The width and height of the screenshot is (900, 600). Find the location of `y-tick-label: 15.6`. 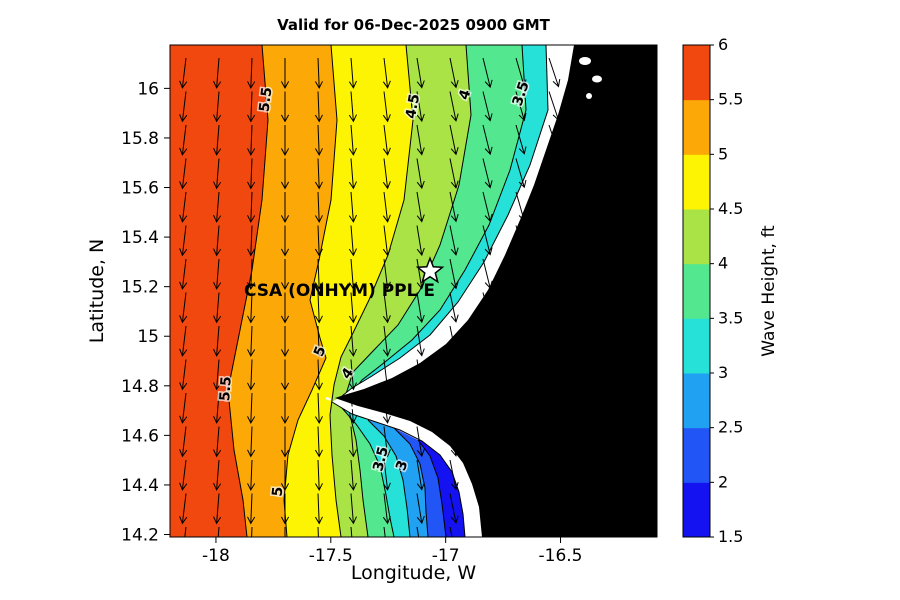

y-tick-label: 15.6 is located at coordinates (140, 189).